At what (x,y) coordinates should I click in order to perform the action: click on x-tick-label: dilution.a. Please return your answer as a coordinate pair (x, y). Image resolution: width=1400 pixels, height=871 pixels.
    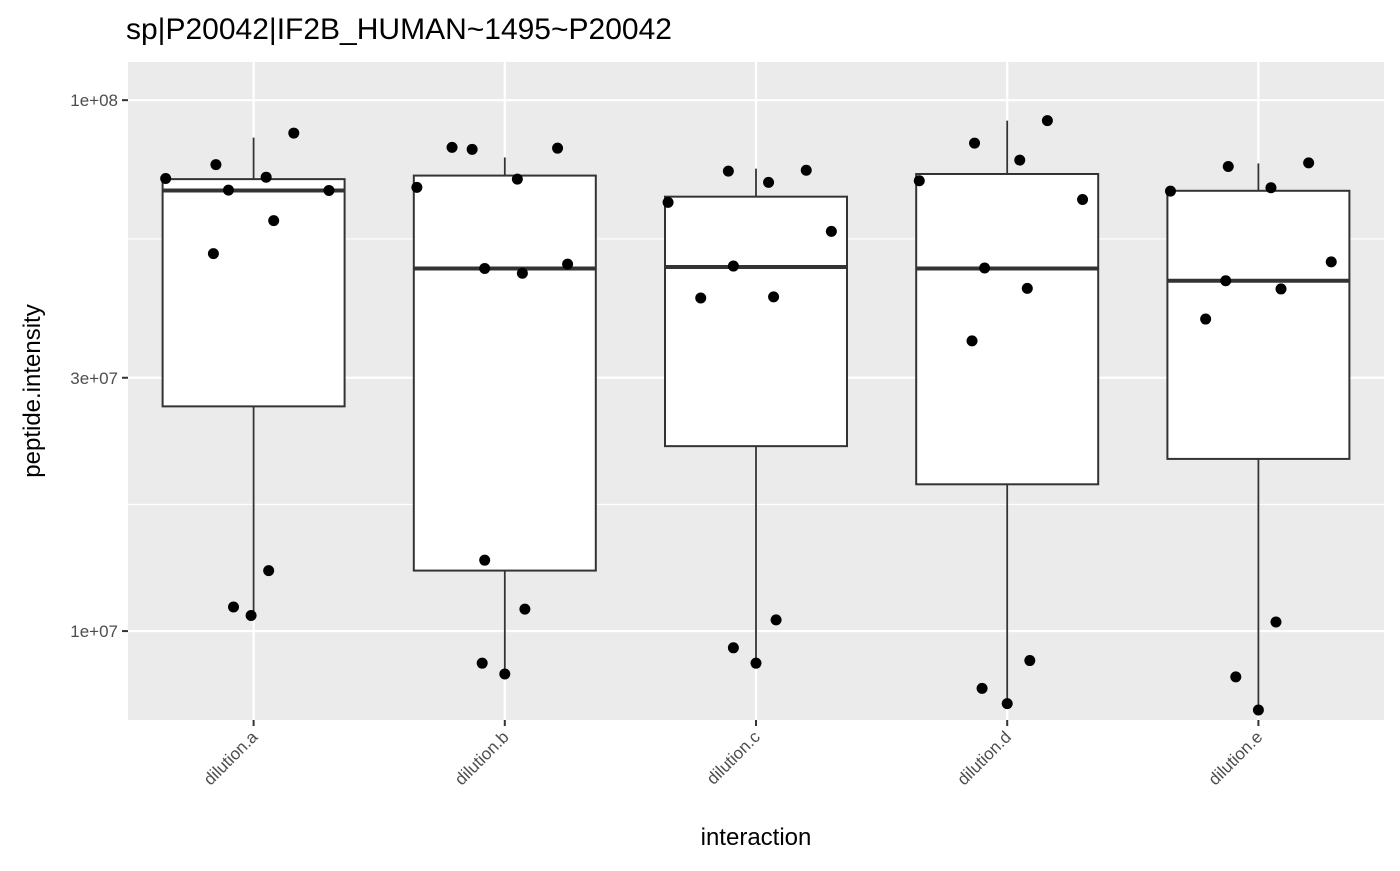
    Looking at the image, I should click on (231, 758).